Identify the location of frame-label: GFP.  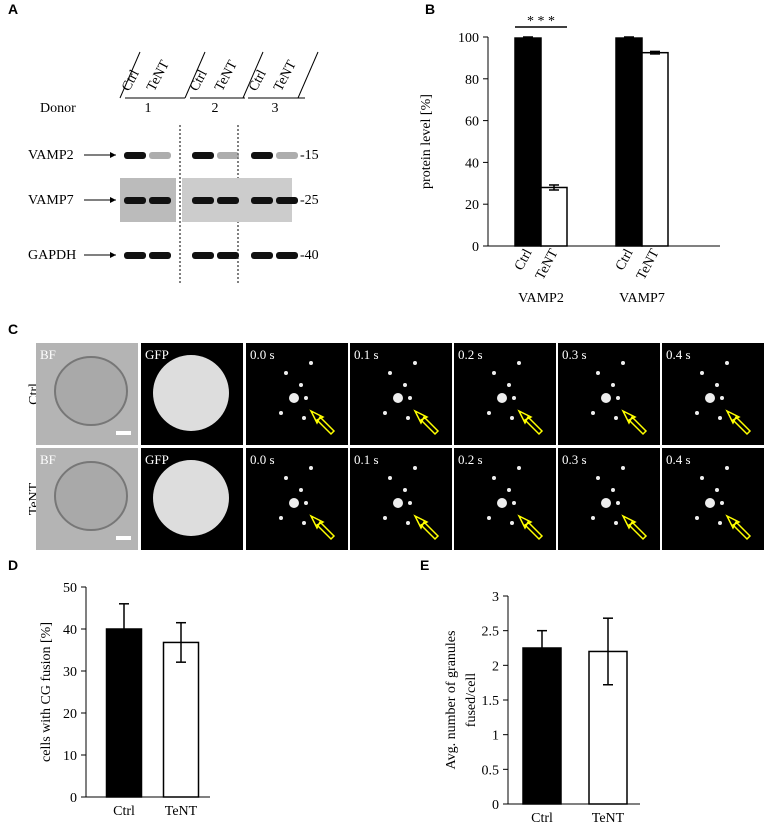
(157, 459).